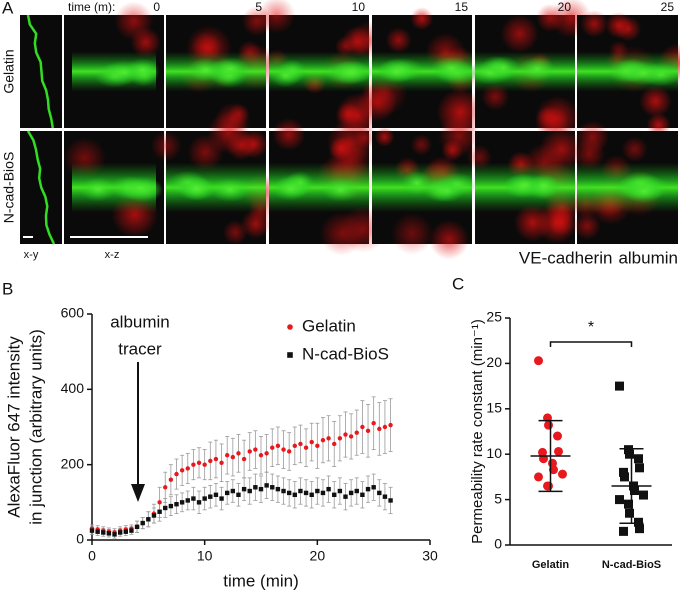 Image resolution: width=680 pixels, height=600 pixels. I want to click on significance-bracket, so click(591, 344).